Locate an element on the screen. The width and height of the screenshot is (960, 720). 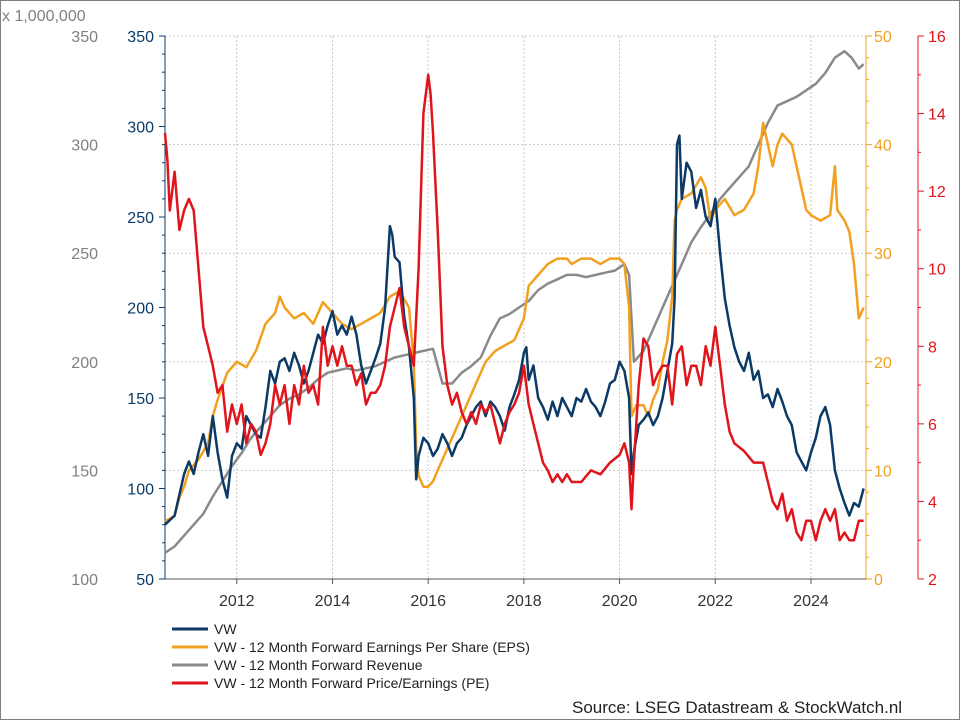
source-note: Source: LSEG Datastream & StockWatch.nl is located at coordinates (737, 707).